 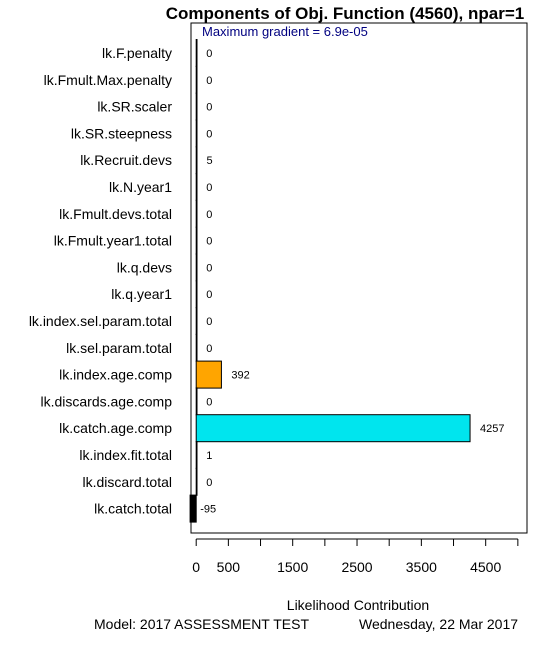 What do you see at coordinates (140, 187) in the screenshot?
I see `category-label-lk-n-year1: lk.N.year1` at bounding box center [140, 187].